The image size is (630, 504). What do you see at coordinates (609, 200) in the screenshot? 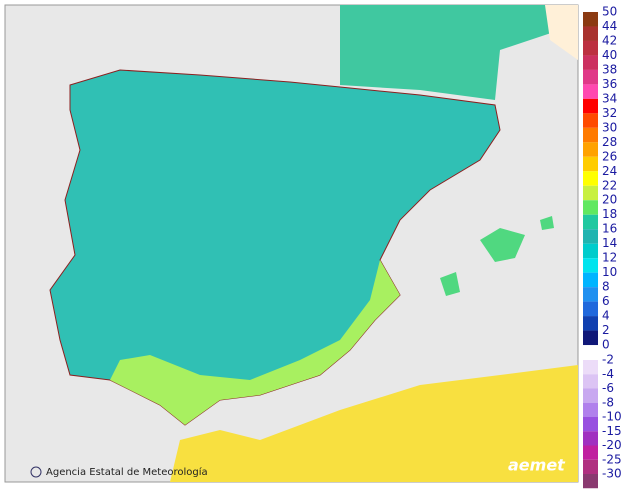
I see `legend-label: 20` at bounding box center [609, 200].